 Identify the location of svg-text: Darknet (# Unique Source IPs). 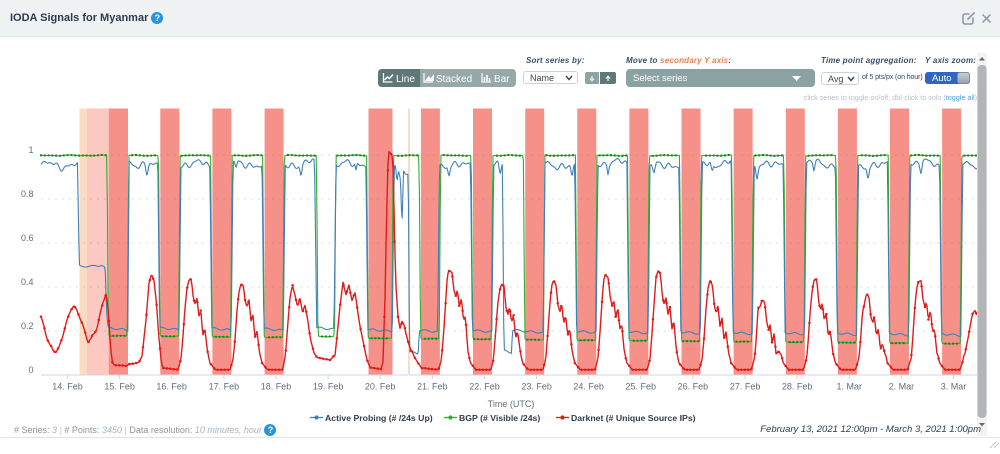
(633, 418).